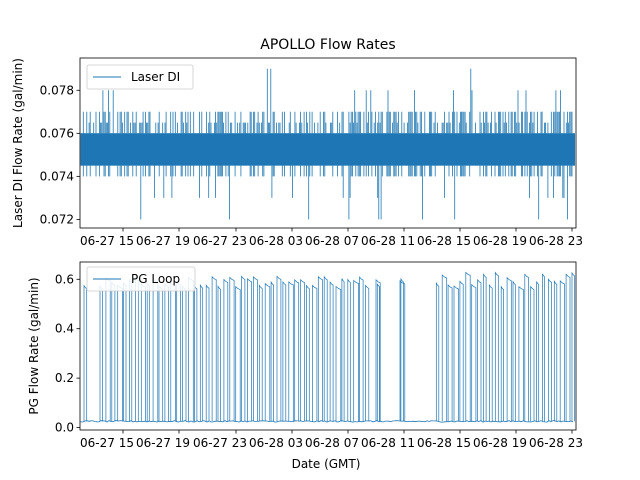 The image size is (640, 480). I want to click on pg-loop-xtick-label: 06-28 03, so click(276, 443).